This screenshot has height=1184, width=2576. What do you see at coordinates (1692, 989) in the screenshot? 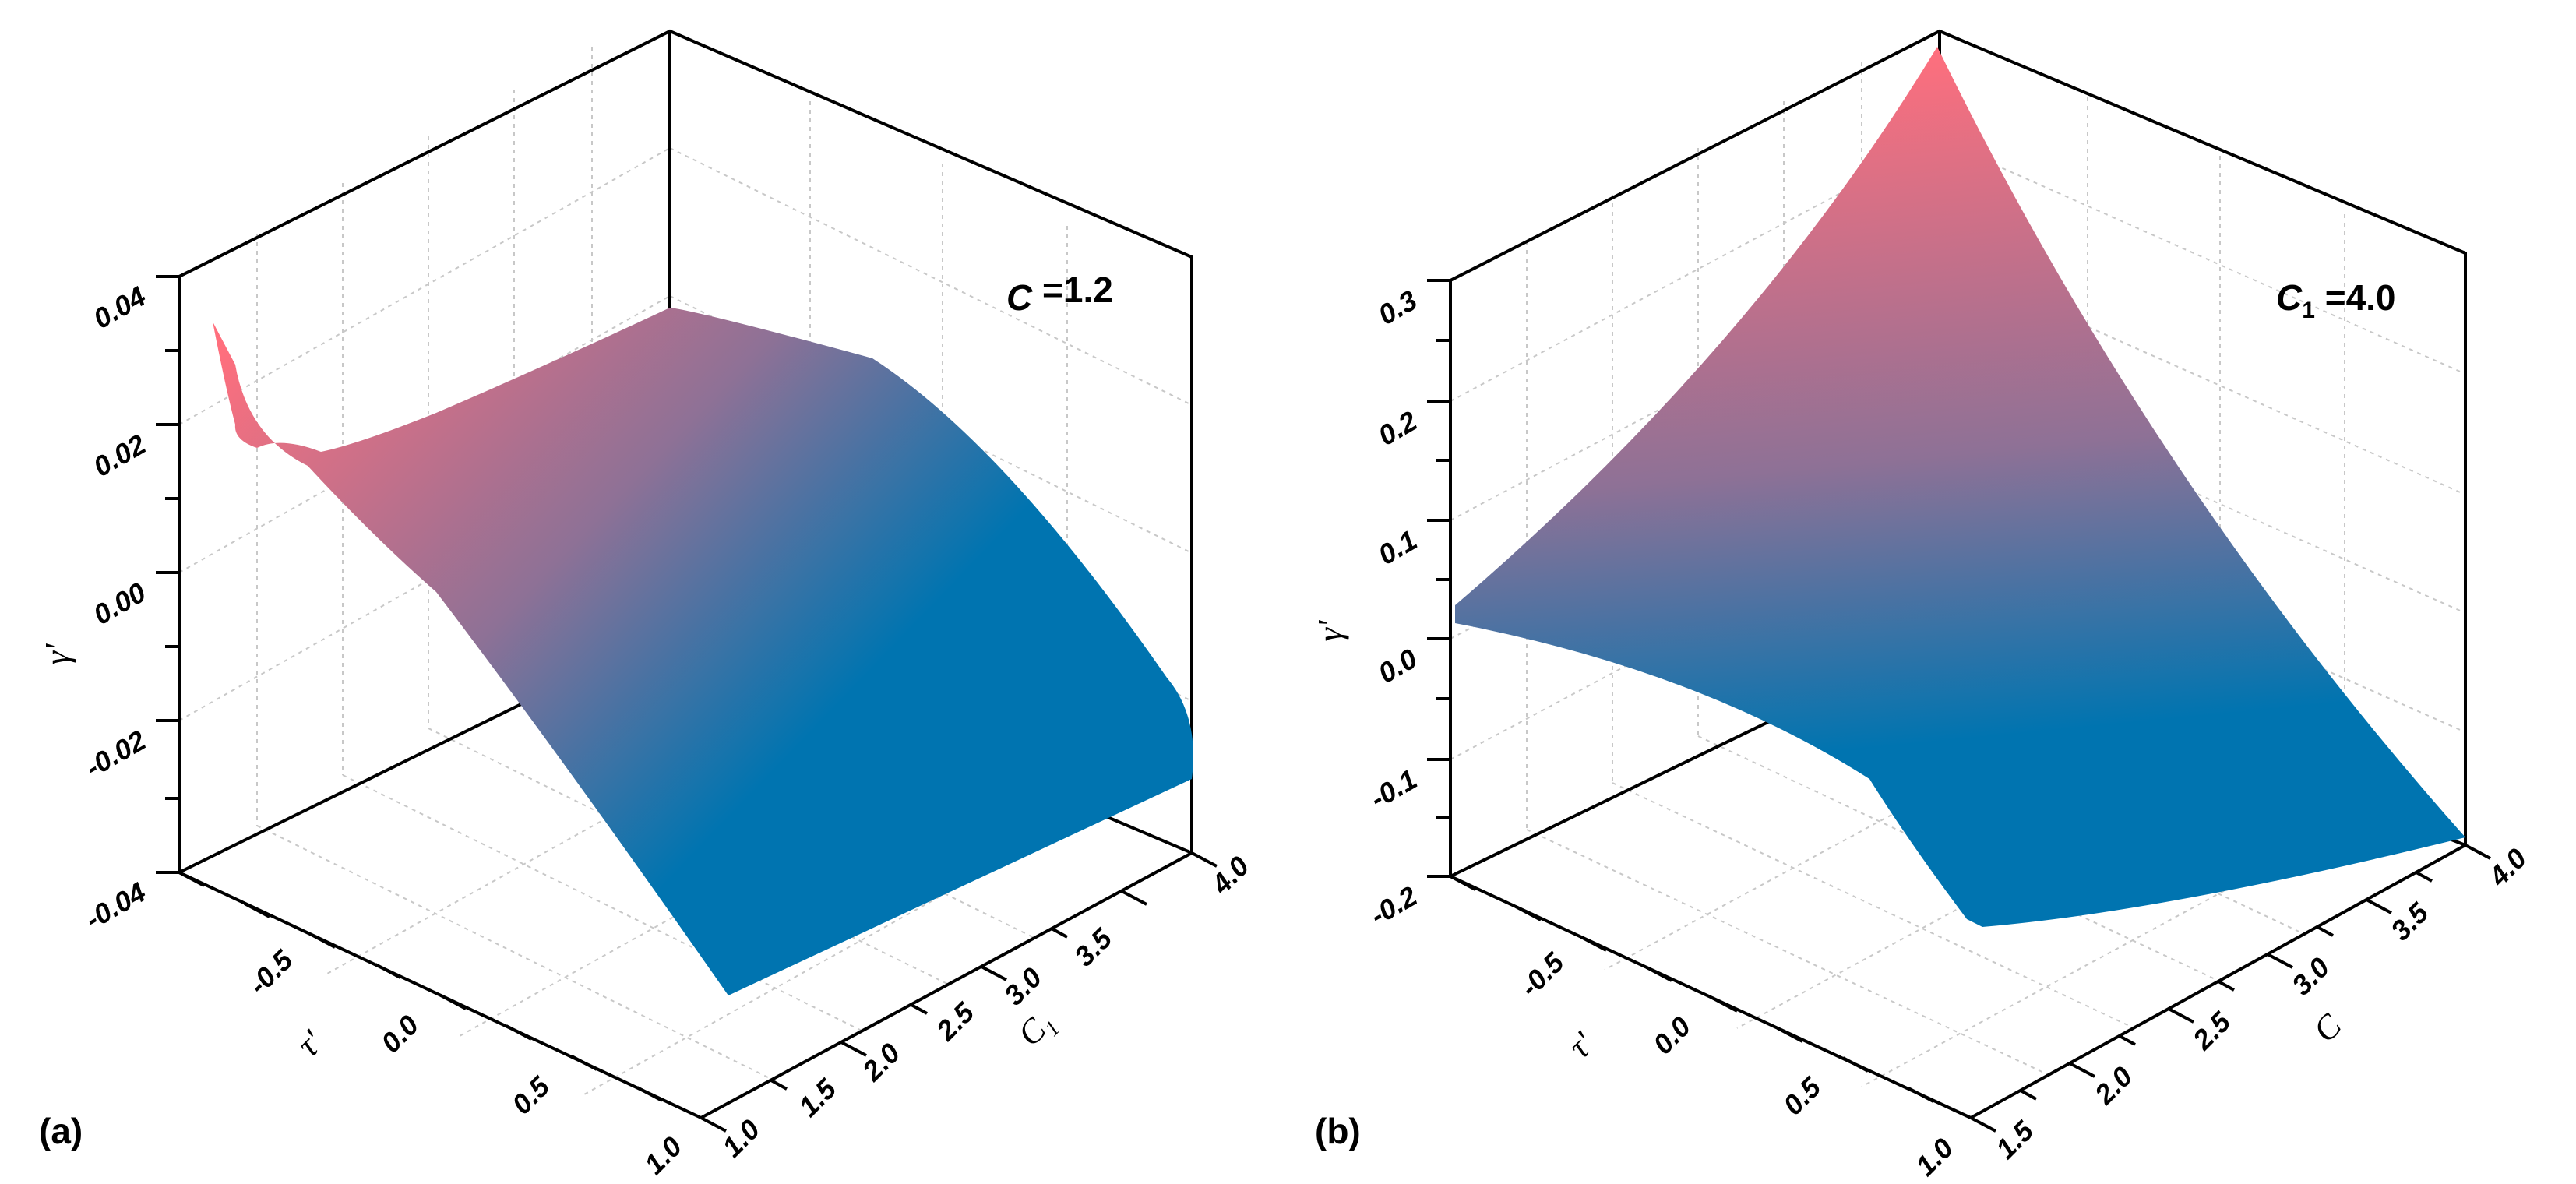
I see `x-axis-ticks-panel-b` at bounding box center [1692, 989].